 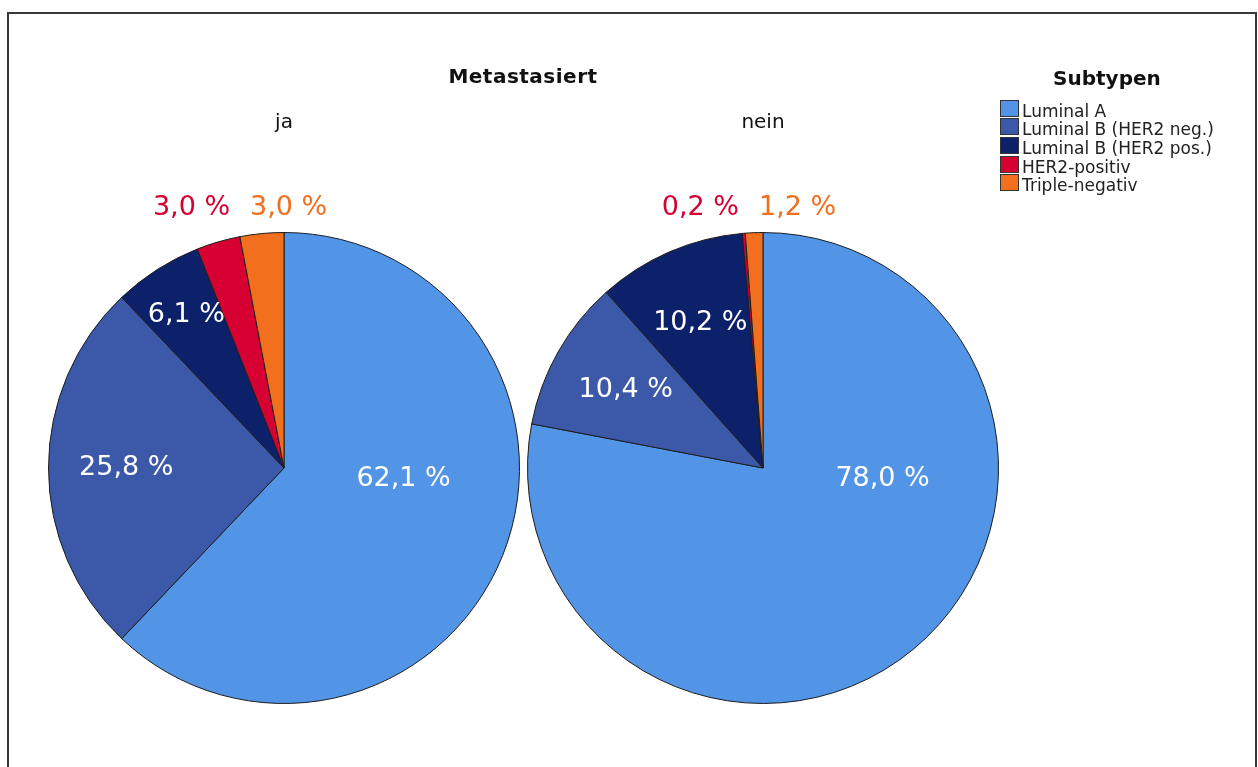 I want to click on legend-label: Luminal B (HER2 neg.), so click(x=1118, y=129).